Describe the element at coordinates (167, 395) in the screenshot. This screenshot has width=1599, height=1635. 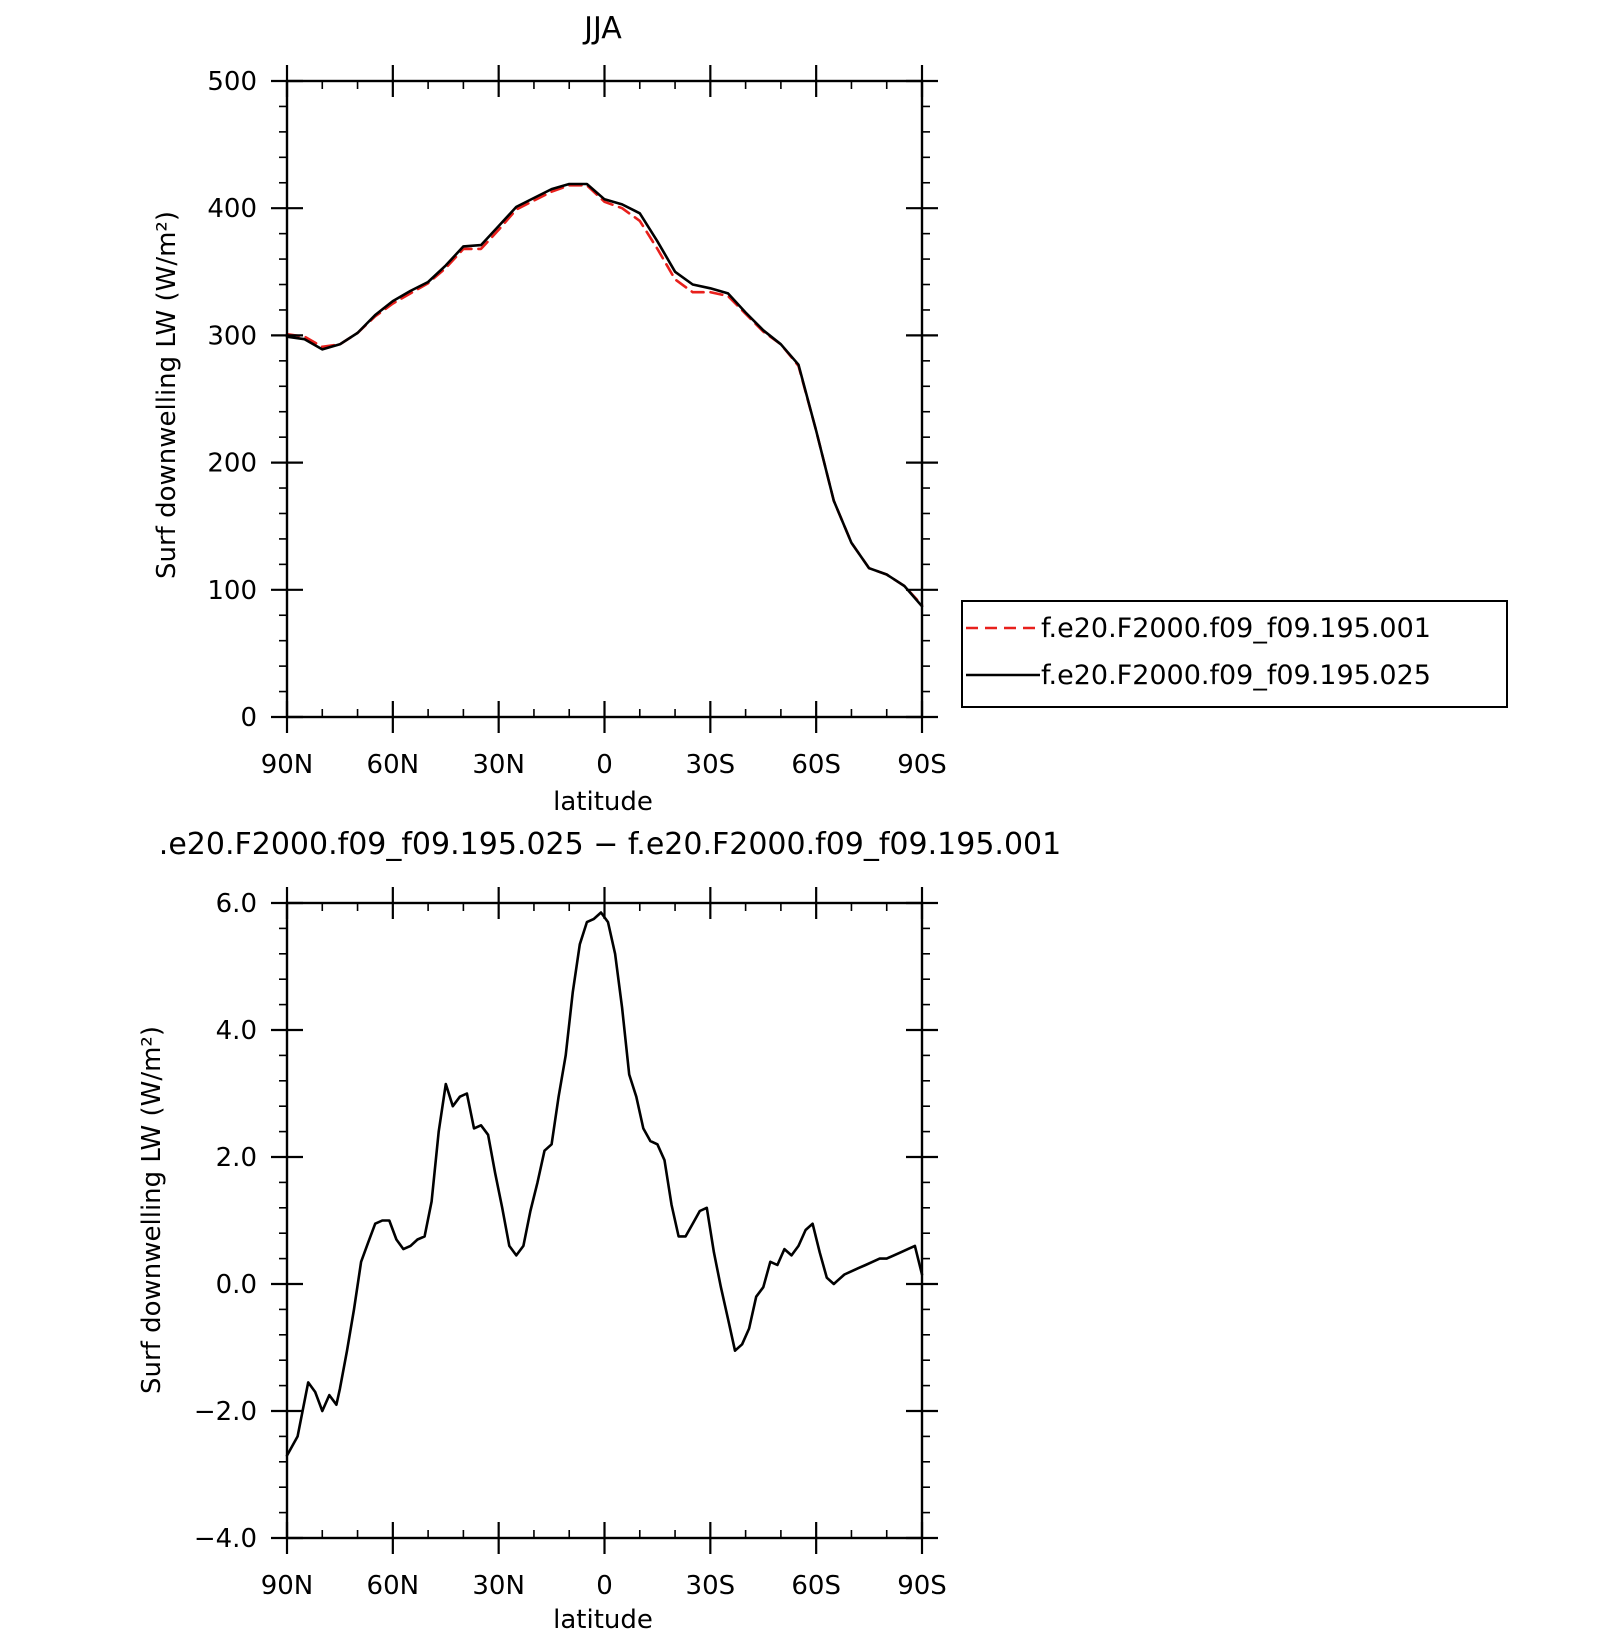
I see `top-y-axis-label: Surf downwelling LW (W/m²)` at that location.